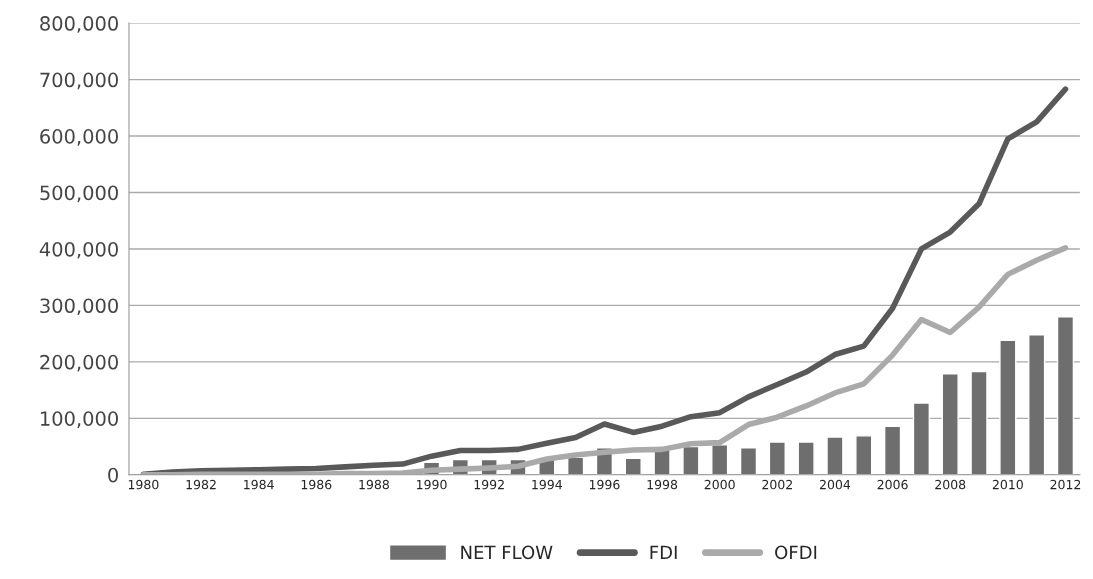 The width and height of the screenshot is (1093, 579). What do you see at coordinates (663, 552) in the screenshot?
I see `legend-label: FDI` at bounding box center [663, 552].